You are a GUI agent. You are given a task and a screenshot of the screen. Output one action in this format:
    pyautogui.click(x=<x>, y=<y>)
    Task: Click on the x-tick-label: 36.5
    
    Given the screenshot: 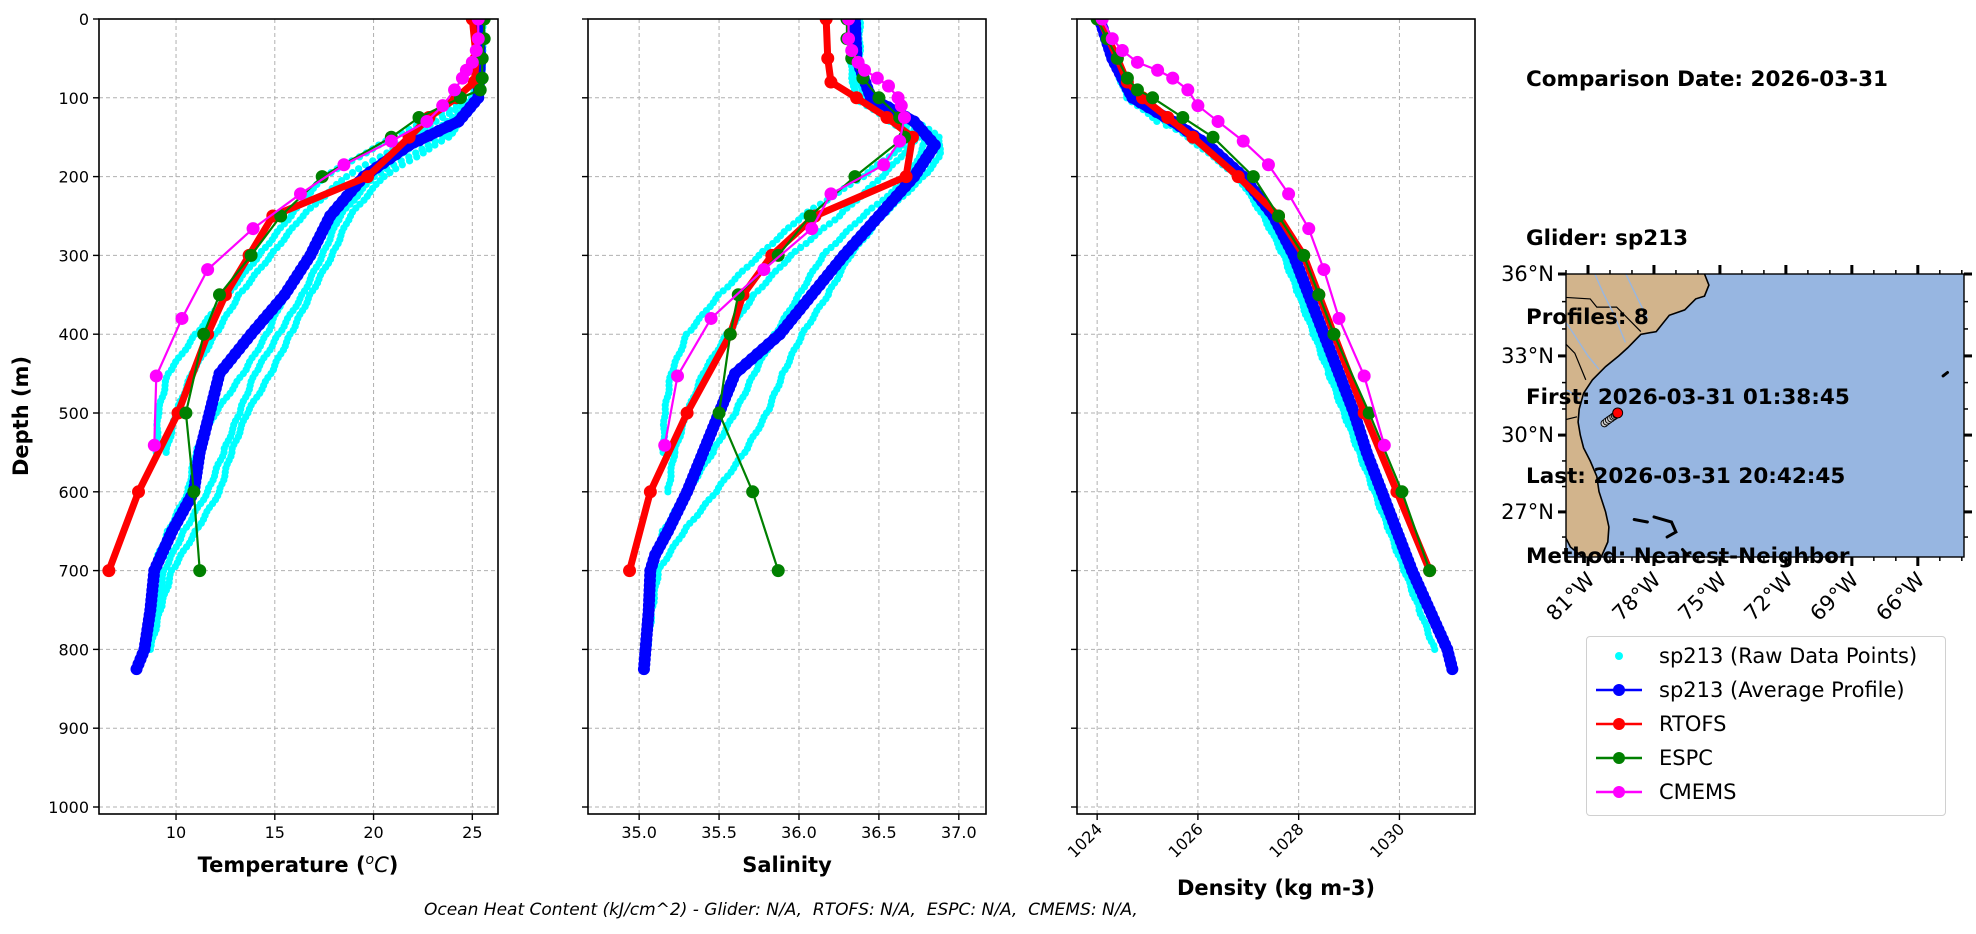 What is the action you would take?
    pyautogui.click(x=879, y=832)
    